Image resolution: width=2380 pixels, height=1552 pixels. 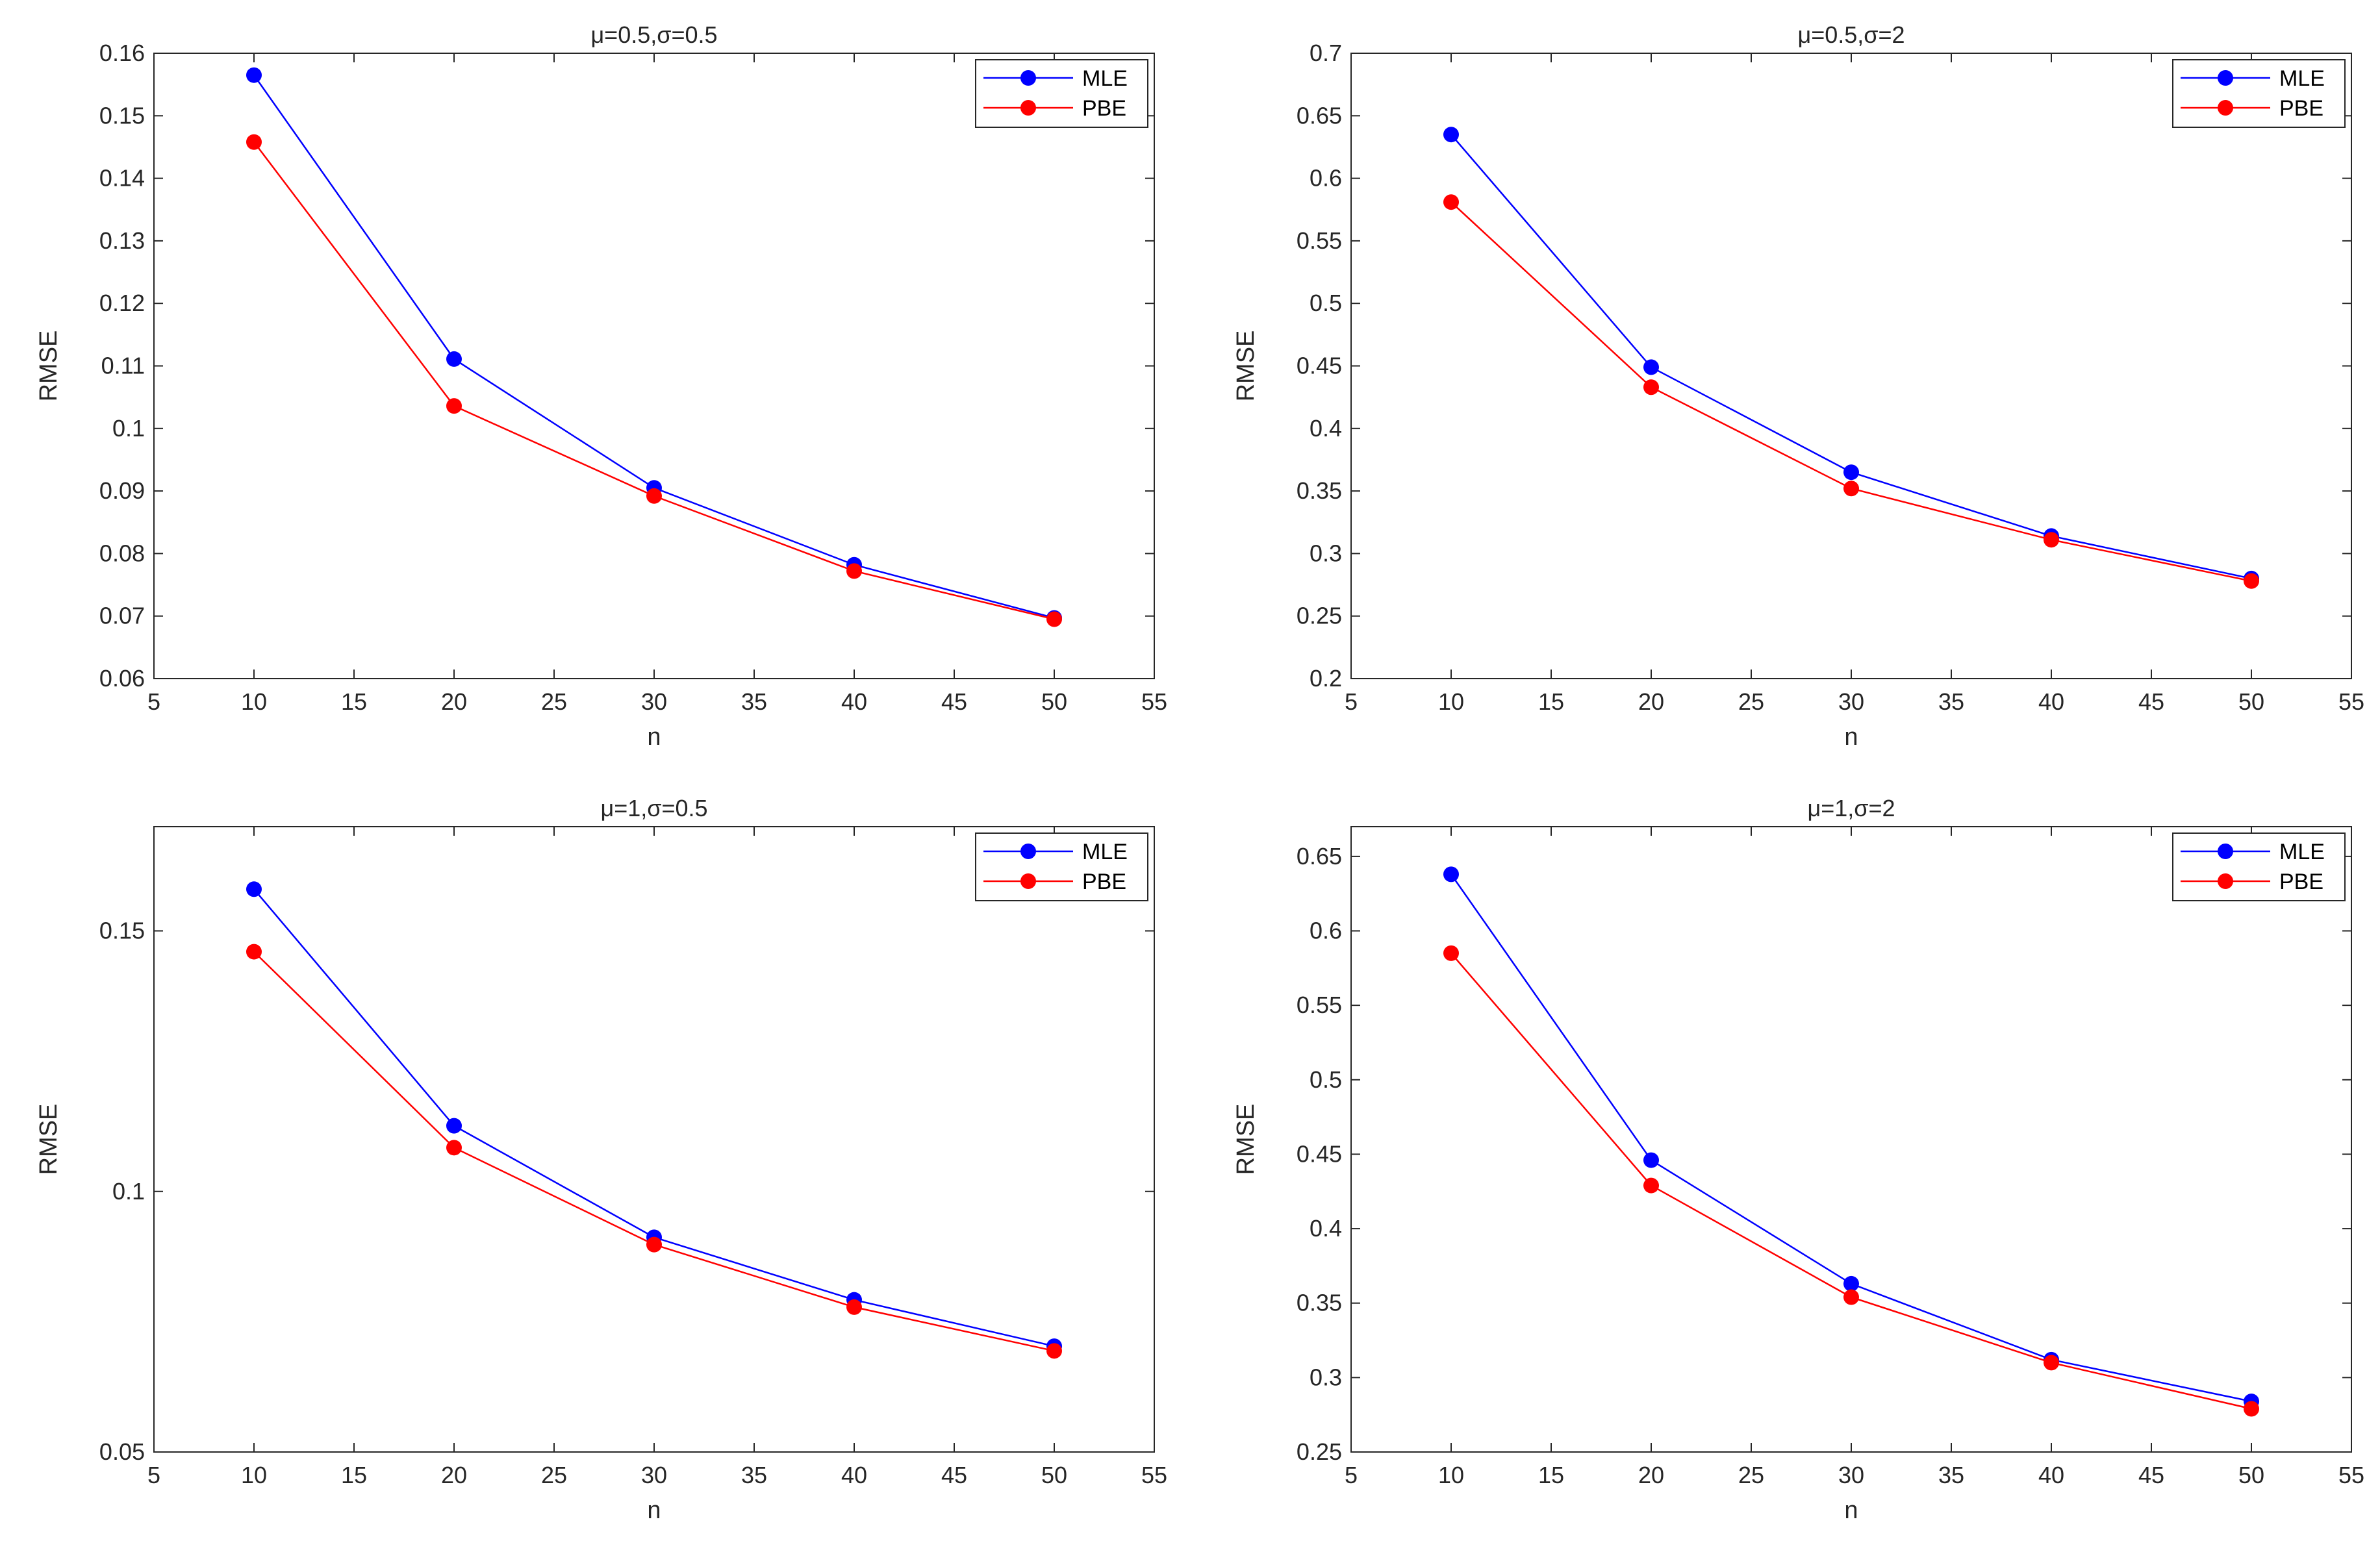 What do you see at coordinates (1319, 1303) in the screenshot?
I see `y-tick-label: 0.35` at bounding box center [1319, 1303].